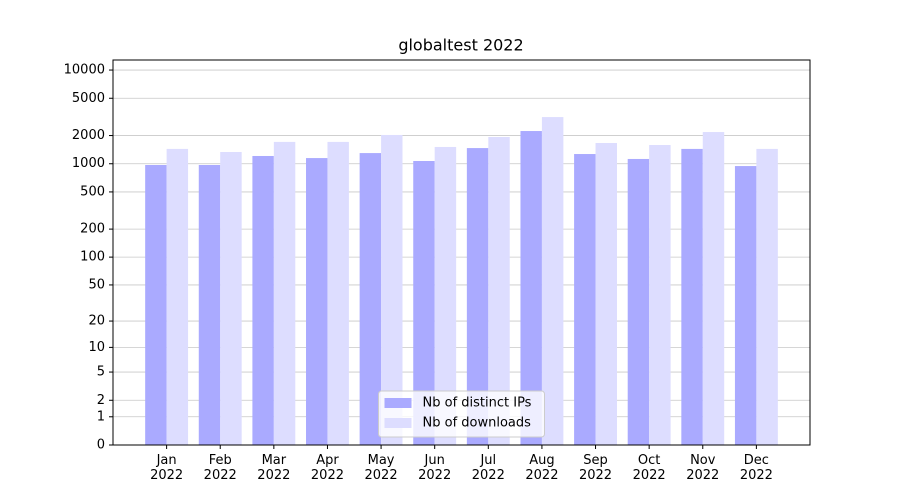  Describe the element at coordinates (101, 372) in the screenshot. I see `y-tick-label: 5` at that location.